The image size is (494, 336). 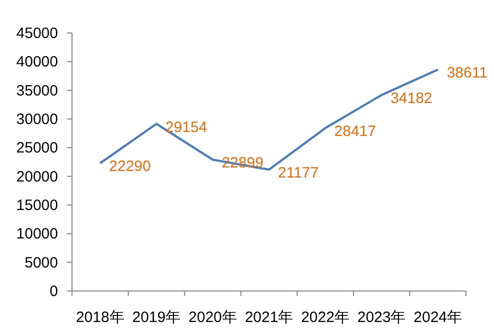 What do you see at coordinates (37, 177) in the screenshot?
I see `y-tick-label: 20000` at bounding box center [37, 177].